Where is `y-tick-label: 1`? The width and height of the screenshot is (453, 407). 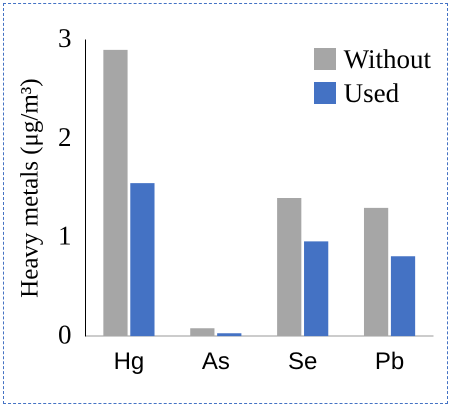 y-tick-label: 1 is located at coordinates (65, 235).